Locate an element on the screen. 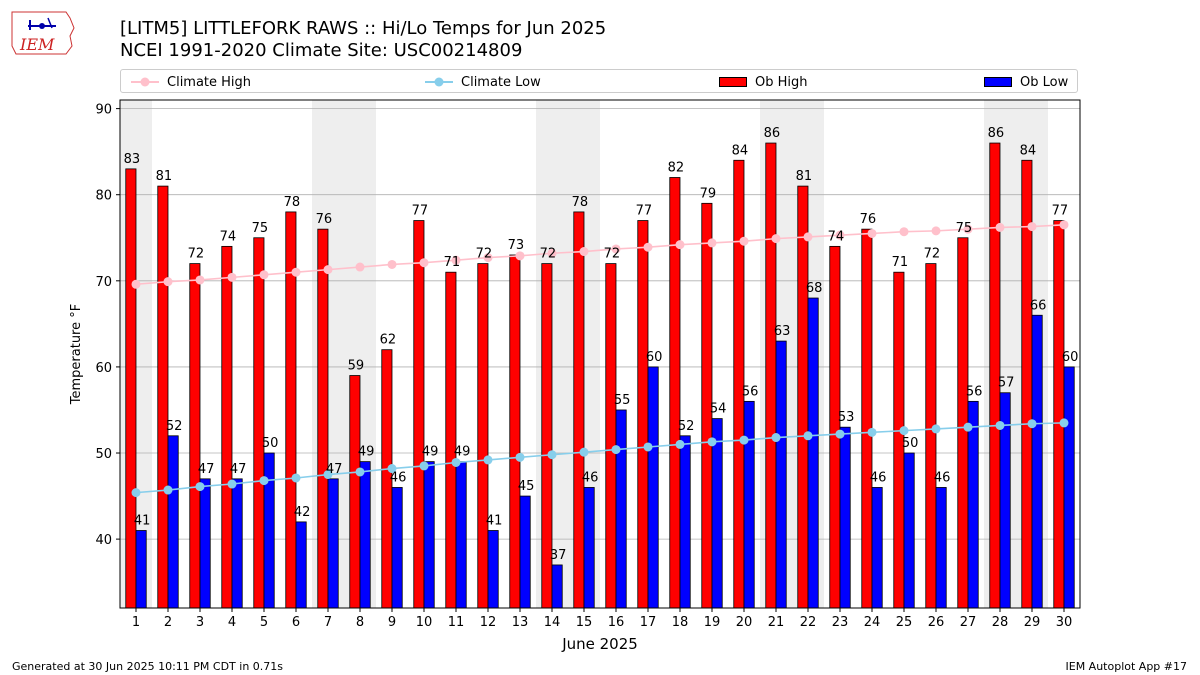  legend-climate-low-swatch is located at coordinates (439, 82).